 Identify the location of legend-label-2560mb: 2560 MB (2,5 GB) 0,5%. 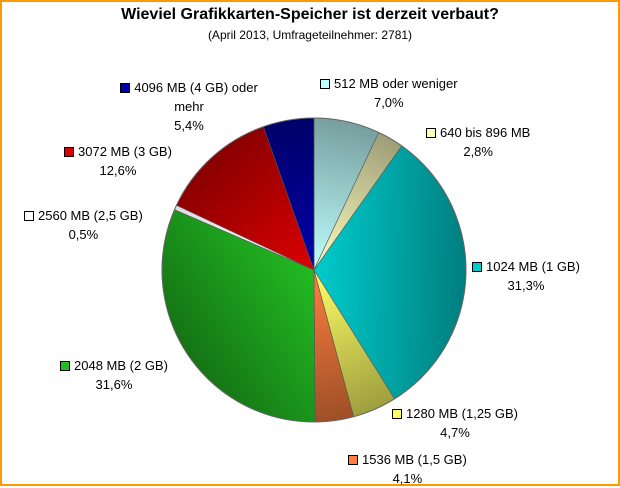
(83, 225).